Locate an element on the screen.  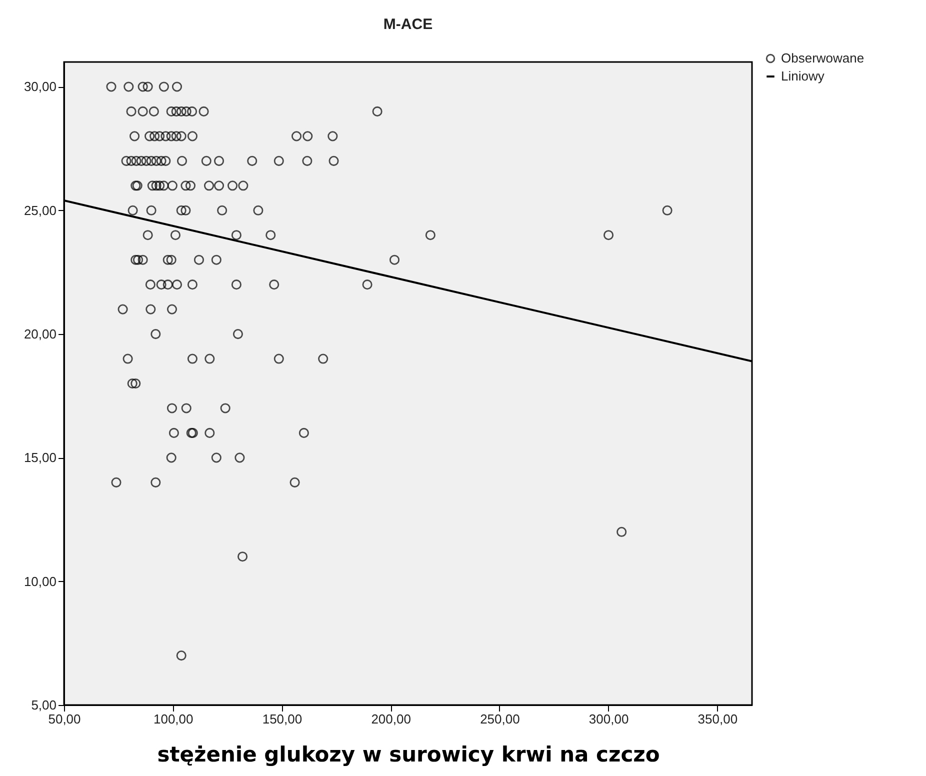
x-tick-label: 250,00 is located at coordinates (500, 719).